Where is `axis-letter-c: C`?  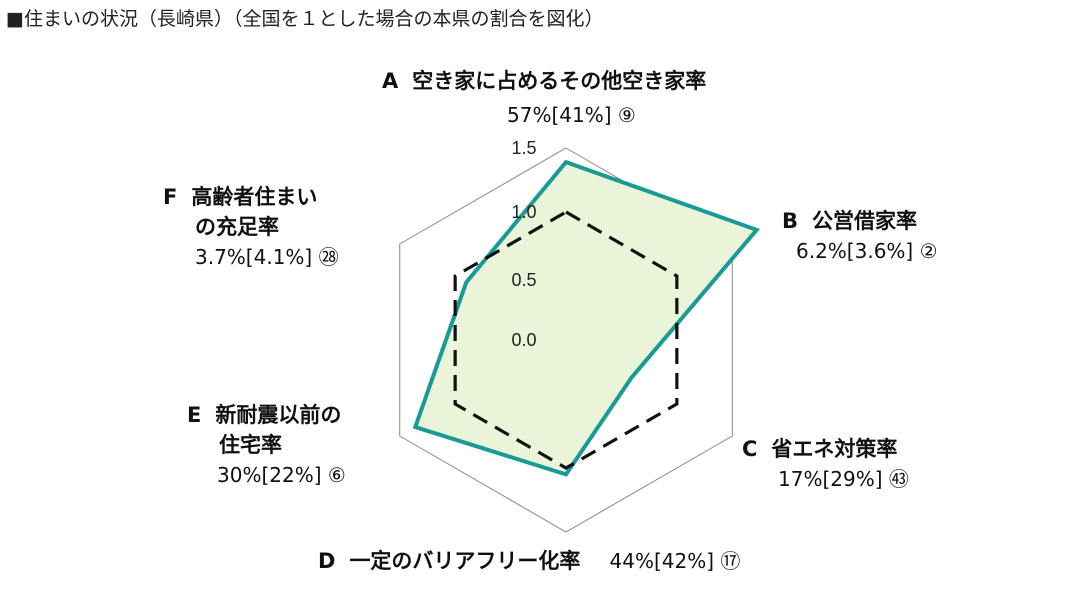 axis-letter-c: C is located at coordinates (750, 449).